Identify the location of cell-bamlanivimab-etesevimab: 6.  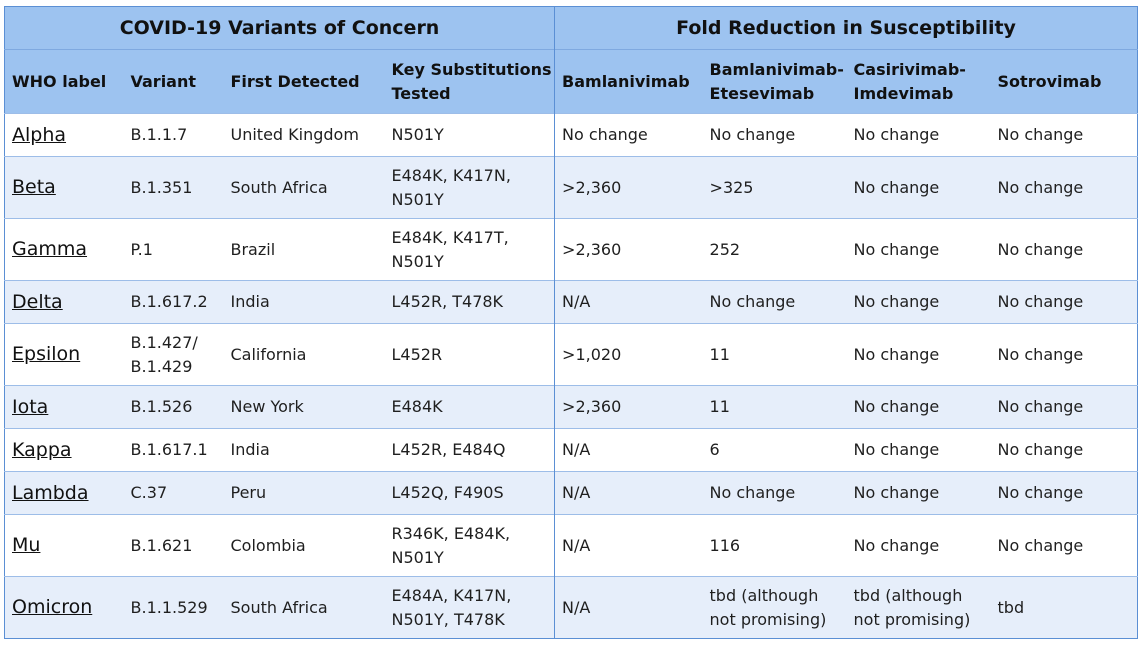
(774, 450).